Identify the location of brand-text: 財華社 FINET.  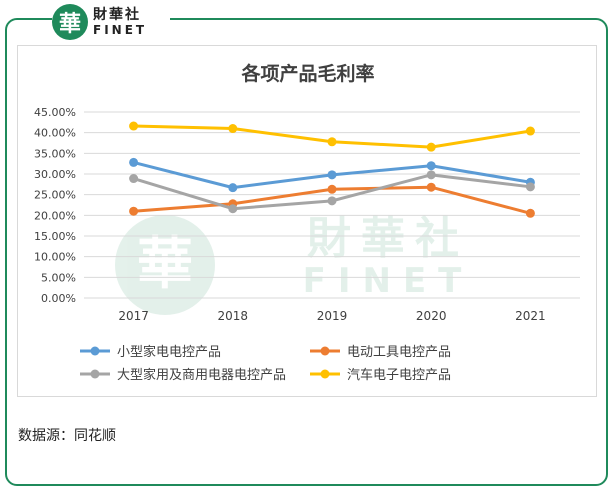
(120, 22).